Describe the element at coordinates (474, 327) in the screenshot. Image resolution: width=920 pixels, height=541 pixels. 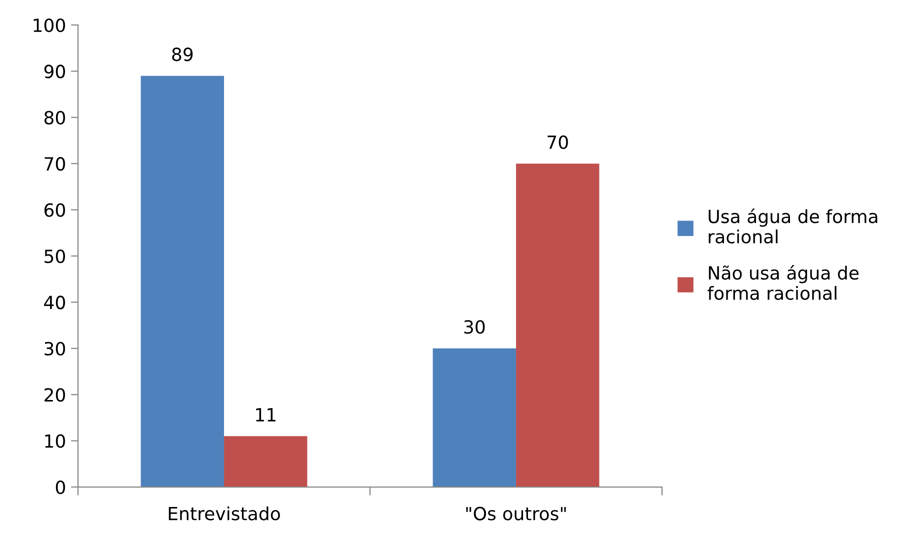
I see `data-label: 30` at that location.